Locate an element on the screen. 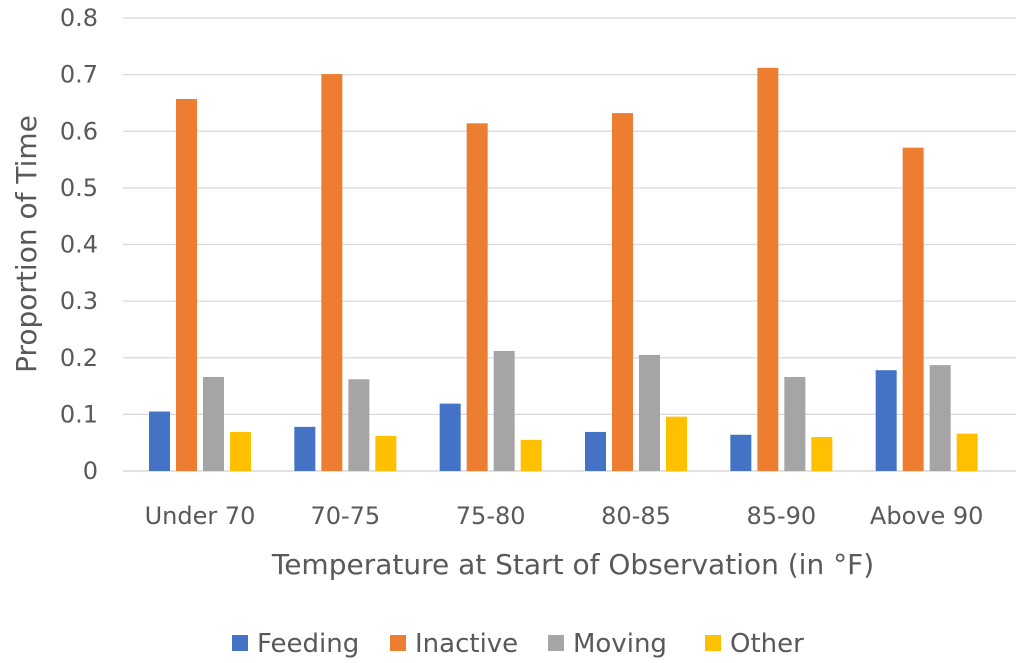 This screenshot has width=1016, height=663. x-tick-label: Under 70 is located at coordinates (200, 516).